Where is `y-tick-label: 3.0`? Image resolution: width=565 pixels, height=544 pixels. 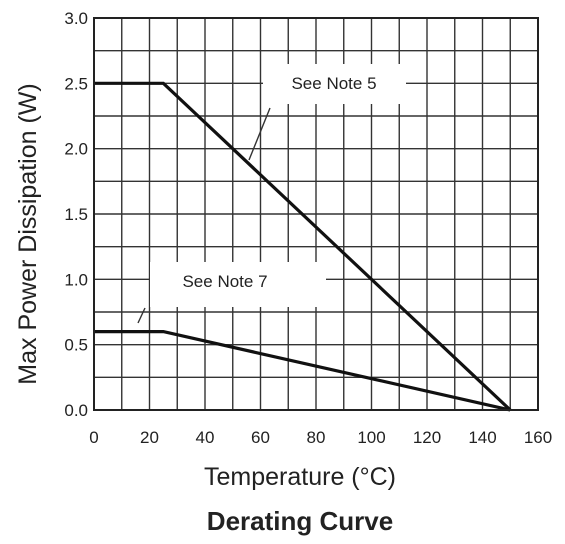
y-tick-label: 3.0 is located at coordinates (76, 18).